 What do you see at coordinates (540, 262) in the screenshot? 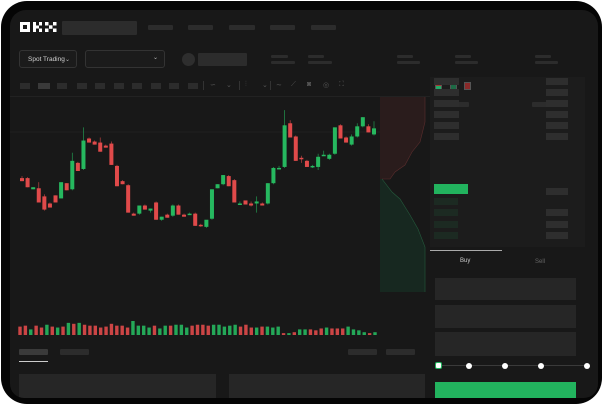
I see `tab-sell: Sell` at bounding box center [540, 262].